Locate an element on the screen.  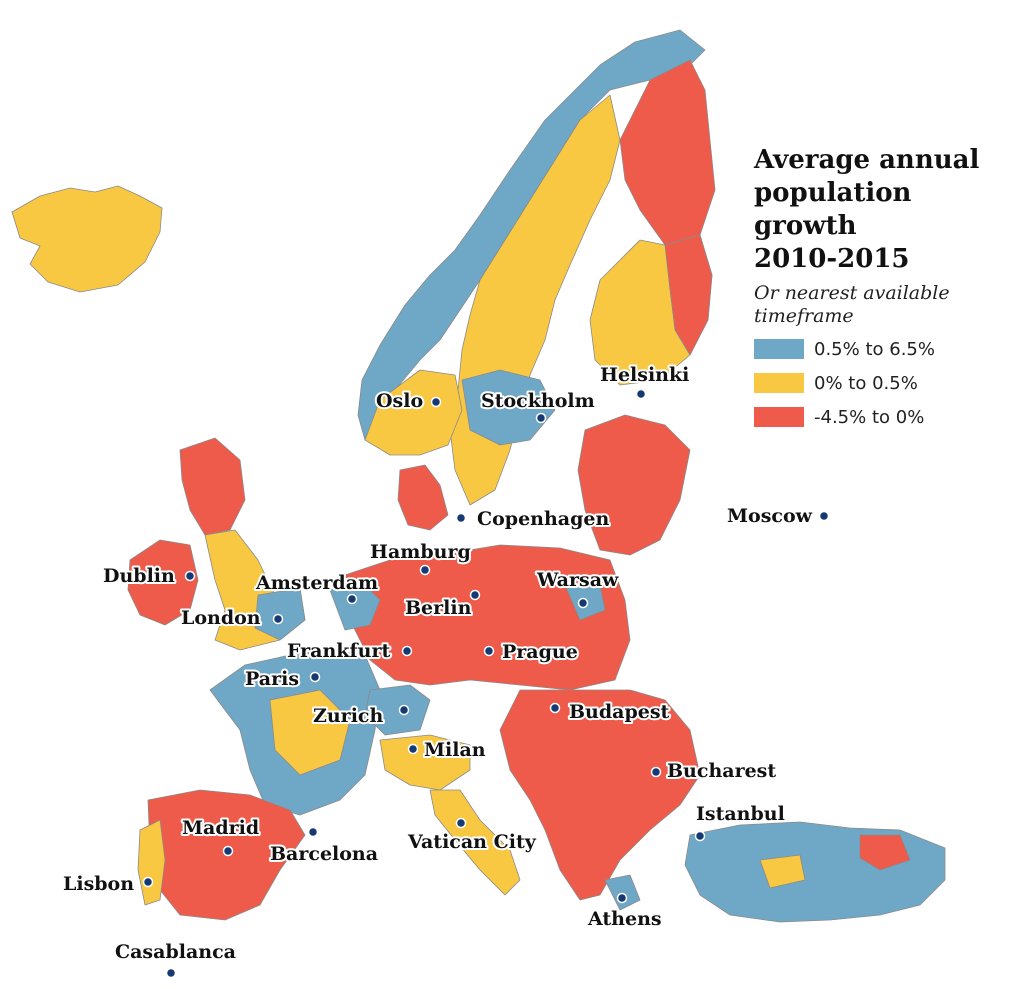
city-marker-bucharest is located at coordinates (656, 772).